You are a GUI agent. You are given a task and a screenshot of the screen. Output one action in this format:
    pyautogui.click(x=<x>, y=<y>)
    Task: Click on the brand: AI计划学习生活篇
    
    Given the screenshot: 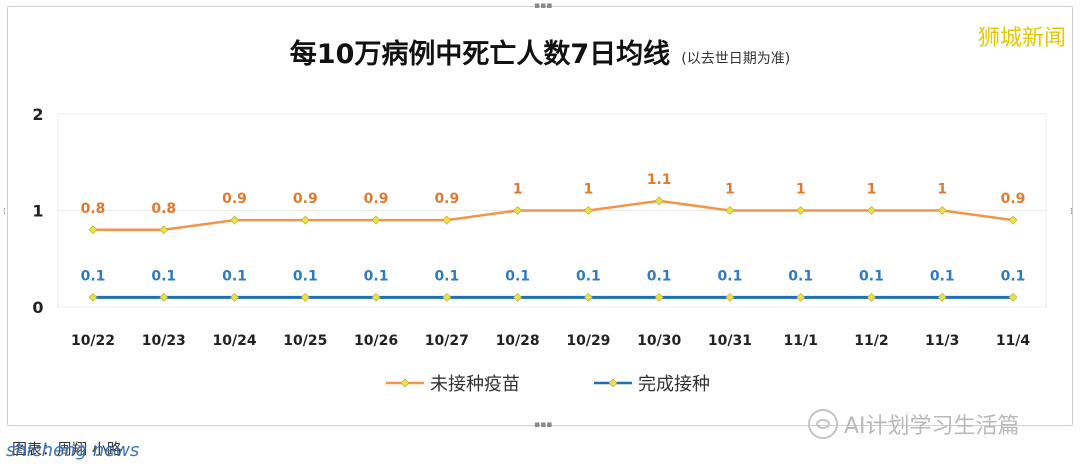 What is the action you would take?
    pyautogui.click(x=914, y=424)
    